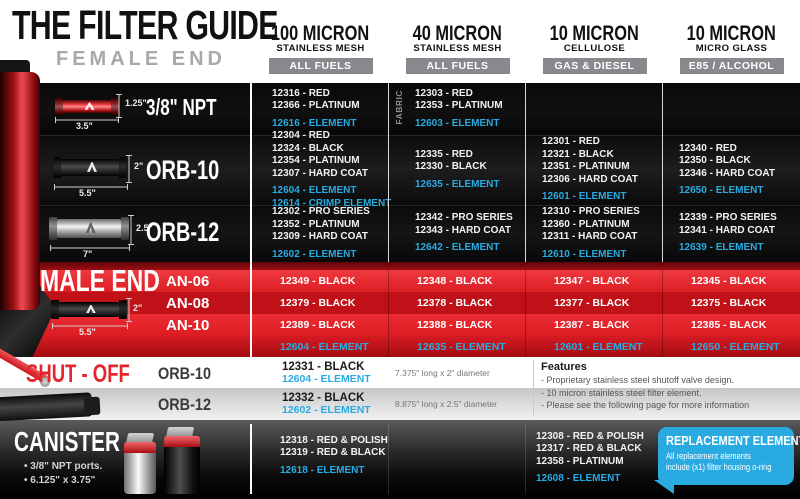 Image resolution: width=800 pixels, height=499 pixels. Describe the element at coordinates (457, 33) in the screenshot. I see `micron-label: 40 MICRON` at that location.